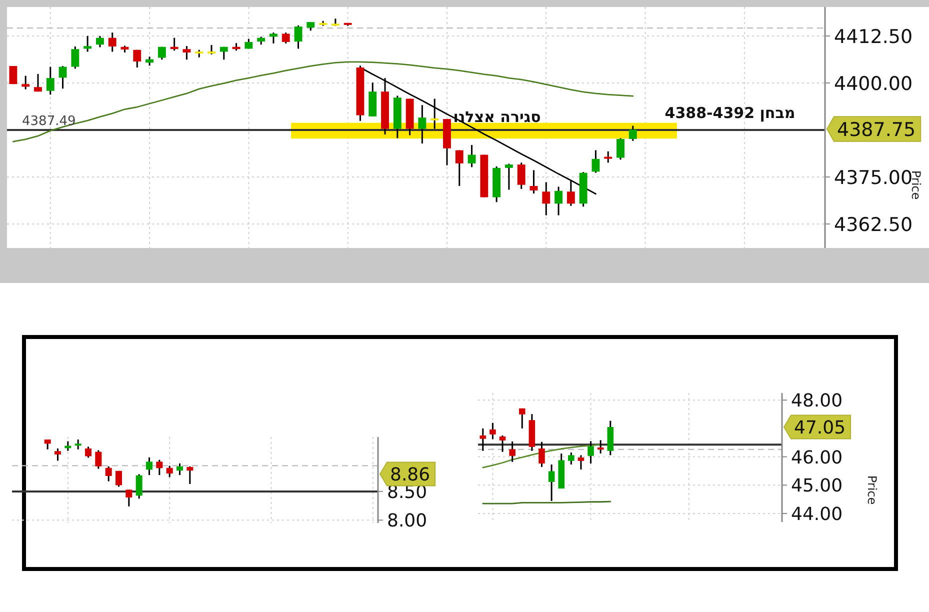 This screenshot has width=929, height=612. Describe the element at coordinates (497, 117) in the screenshot. I see `annotation: סגירה אצלנו` at that location.